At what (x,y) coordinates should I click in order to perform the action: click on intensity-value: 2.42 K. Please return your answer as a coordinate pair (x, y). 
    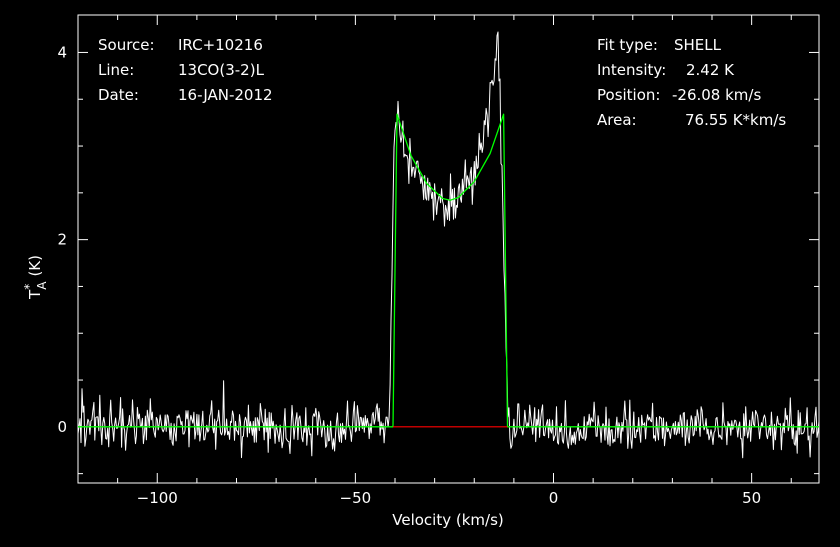
    Looking at the image, I should click on (710, 70).